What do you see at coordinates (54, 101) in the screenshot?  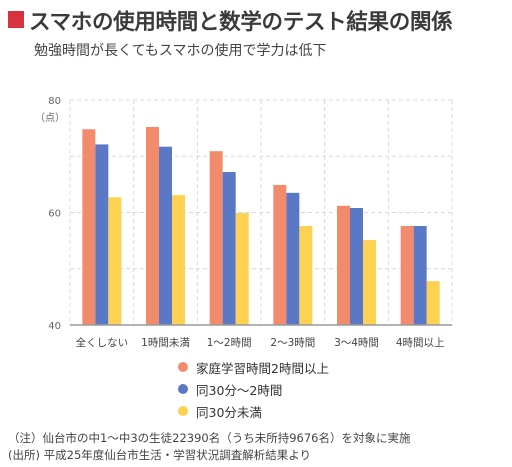 I see `y-tick-label: 80` at bounding box center [54, 101].